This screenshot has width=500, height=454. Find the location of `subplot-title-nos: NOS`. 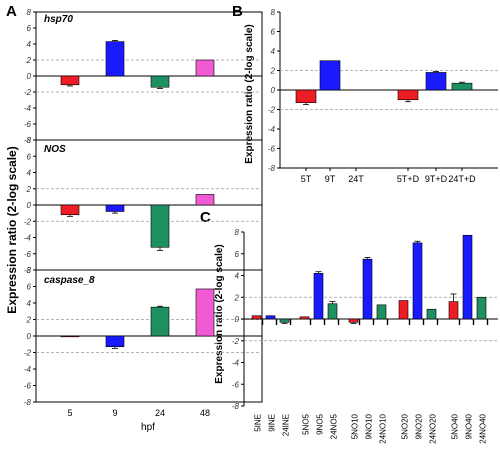

subplot-title-nos: NOS is located at coordinates (55, 149).